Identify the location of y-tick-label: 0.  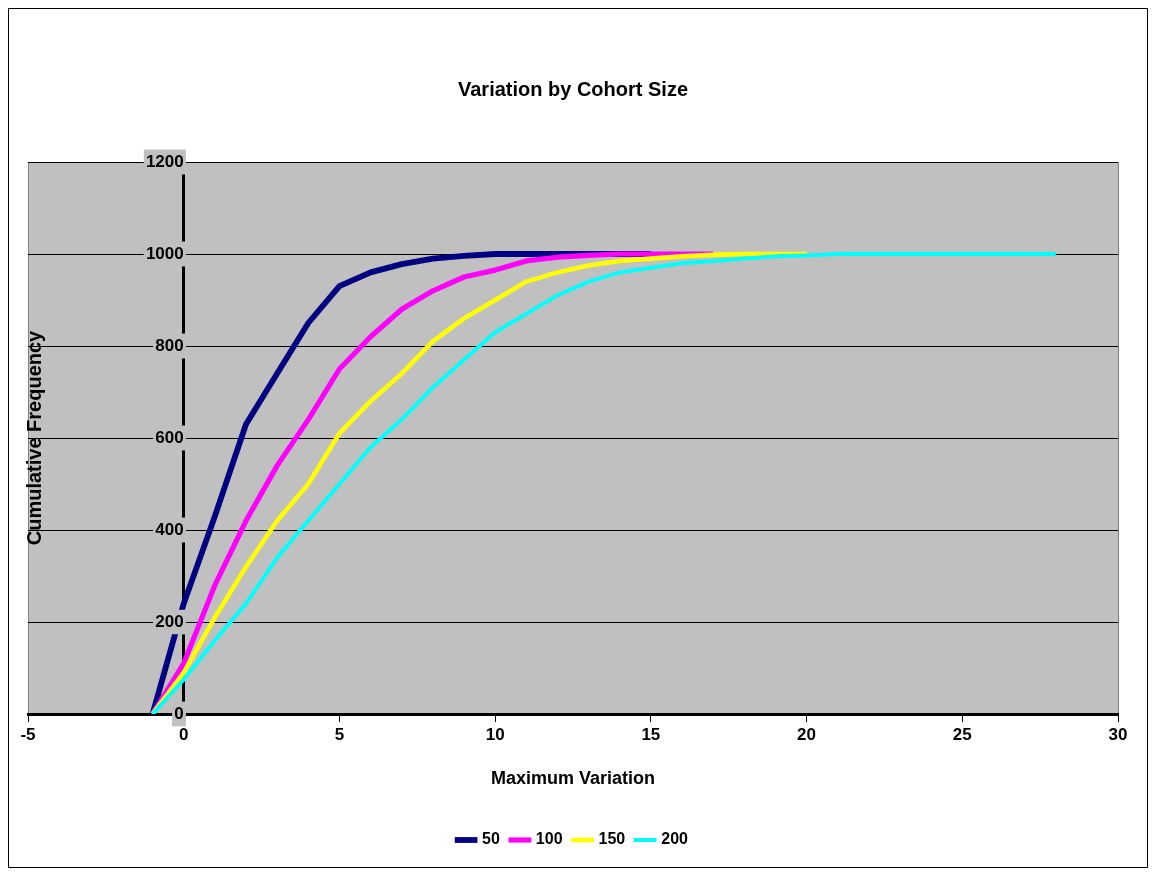
(179, 713).